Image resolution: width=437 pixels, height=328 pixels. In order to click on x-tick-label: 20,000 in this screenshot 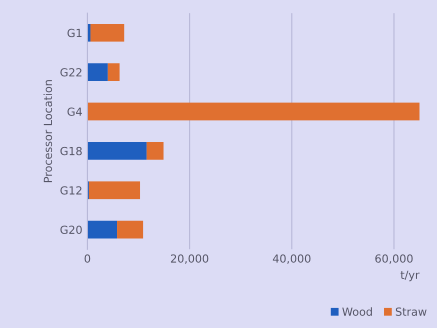, I will do `click(189, 259)`.